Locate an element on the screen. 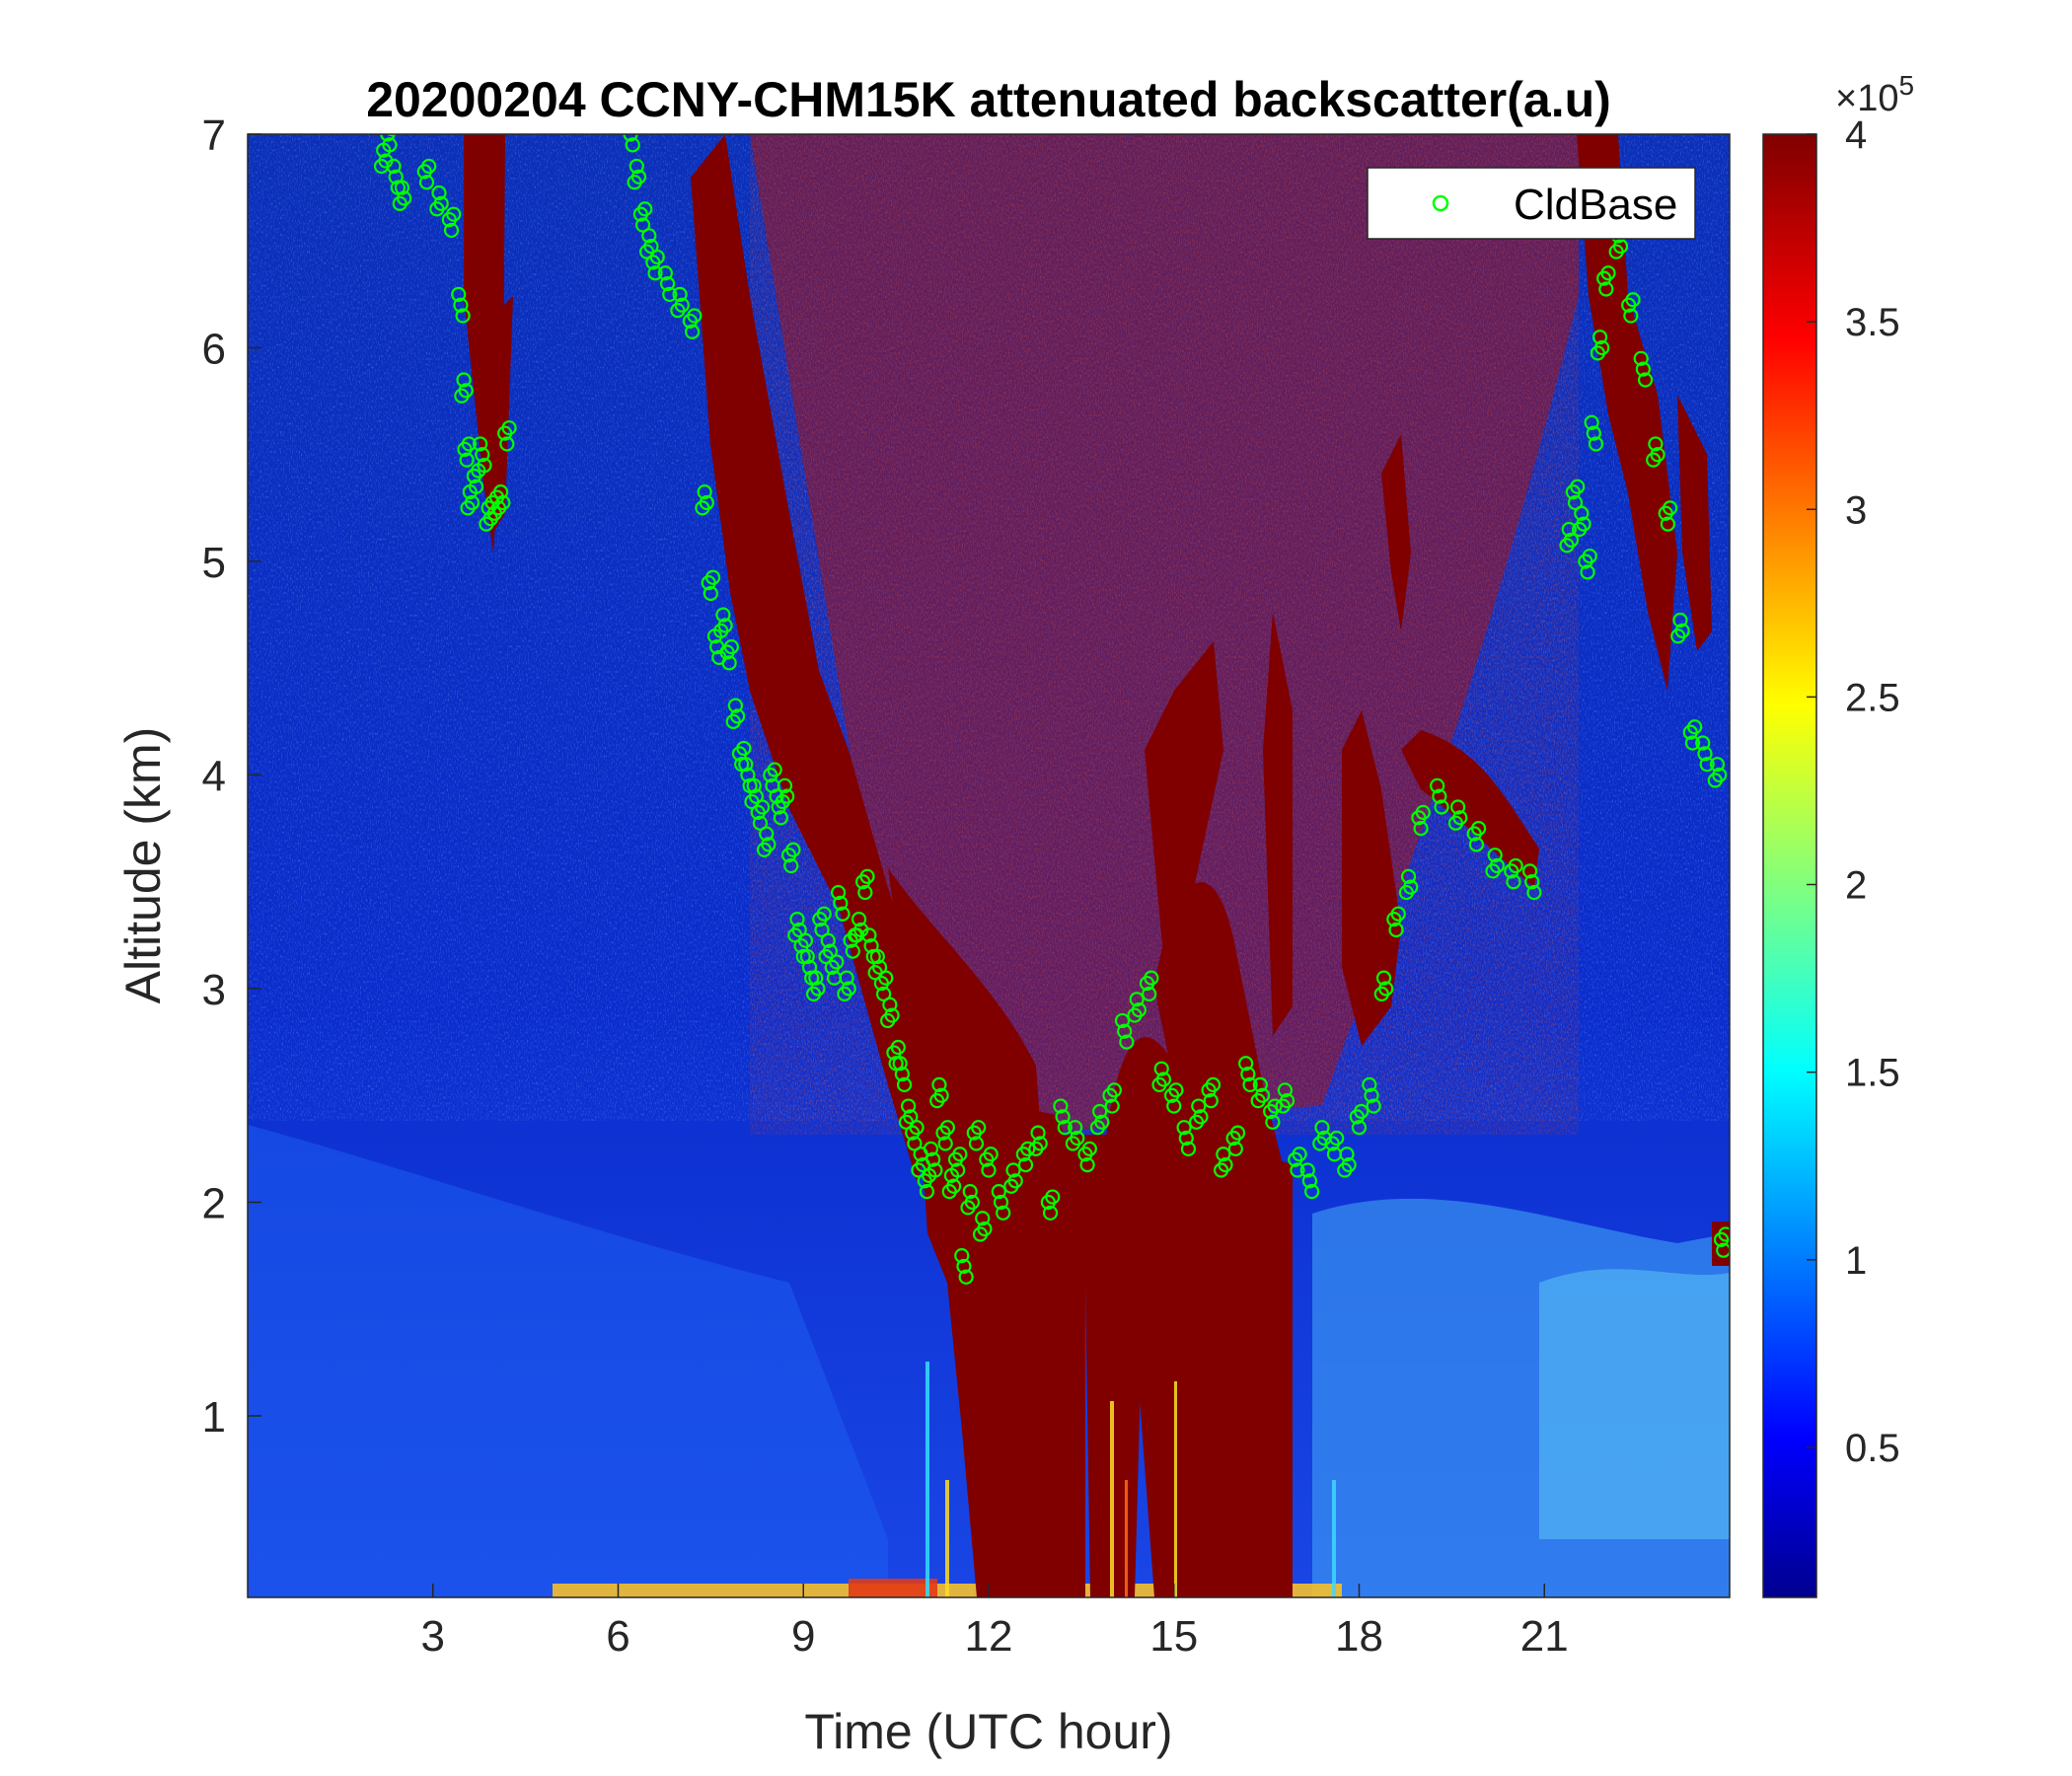 The width and height of the screenshot is (2072, 1776). colorbar-tick-label: 3 is located at coordinates (1856, 510).